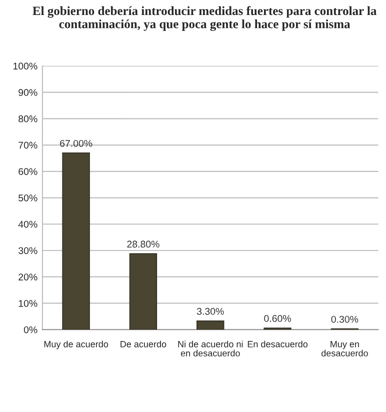  I want to click on y-tick-label: 90%, so click(28, 92).